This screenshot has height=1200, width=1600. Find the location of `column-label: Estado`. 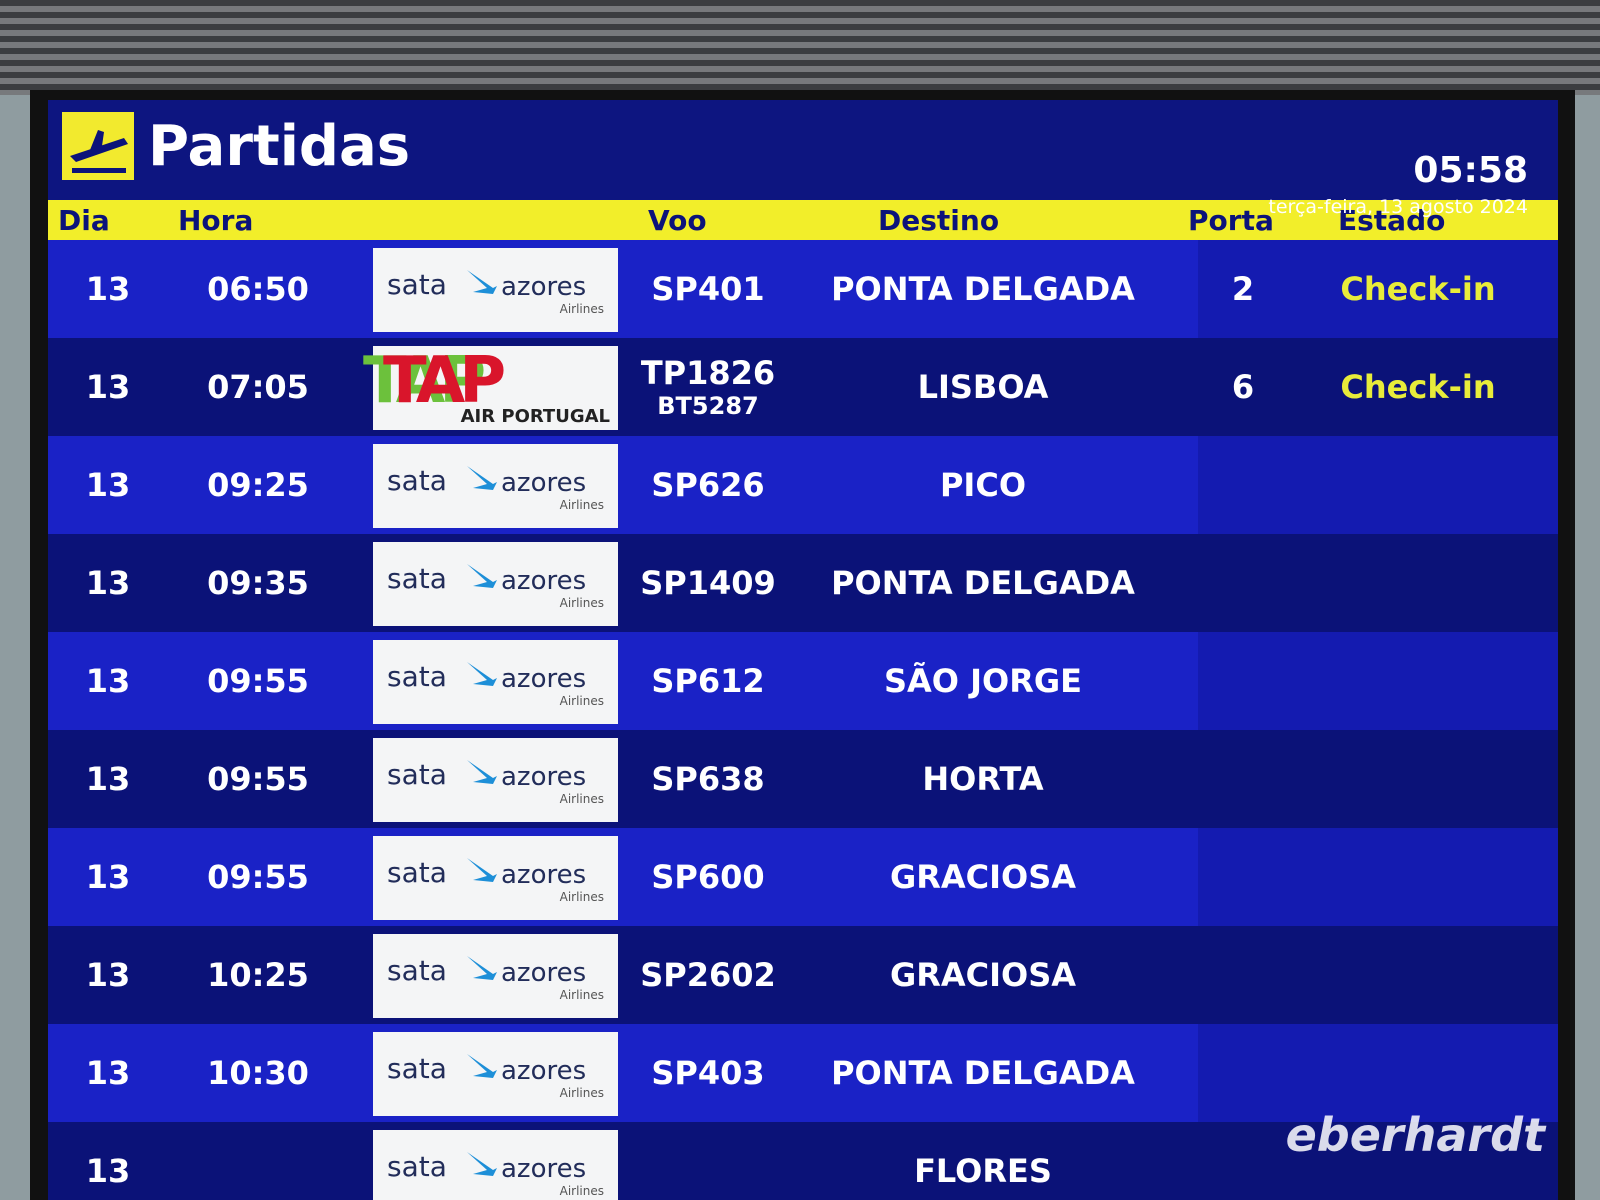

column-label: Estado is located at coordinates (1392, 220).